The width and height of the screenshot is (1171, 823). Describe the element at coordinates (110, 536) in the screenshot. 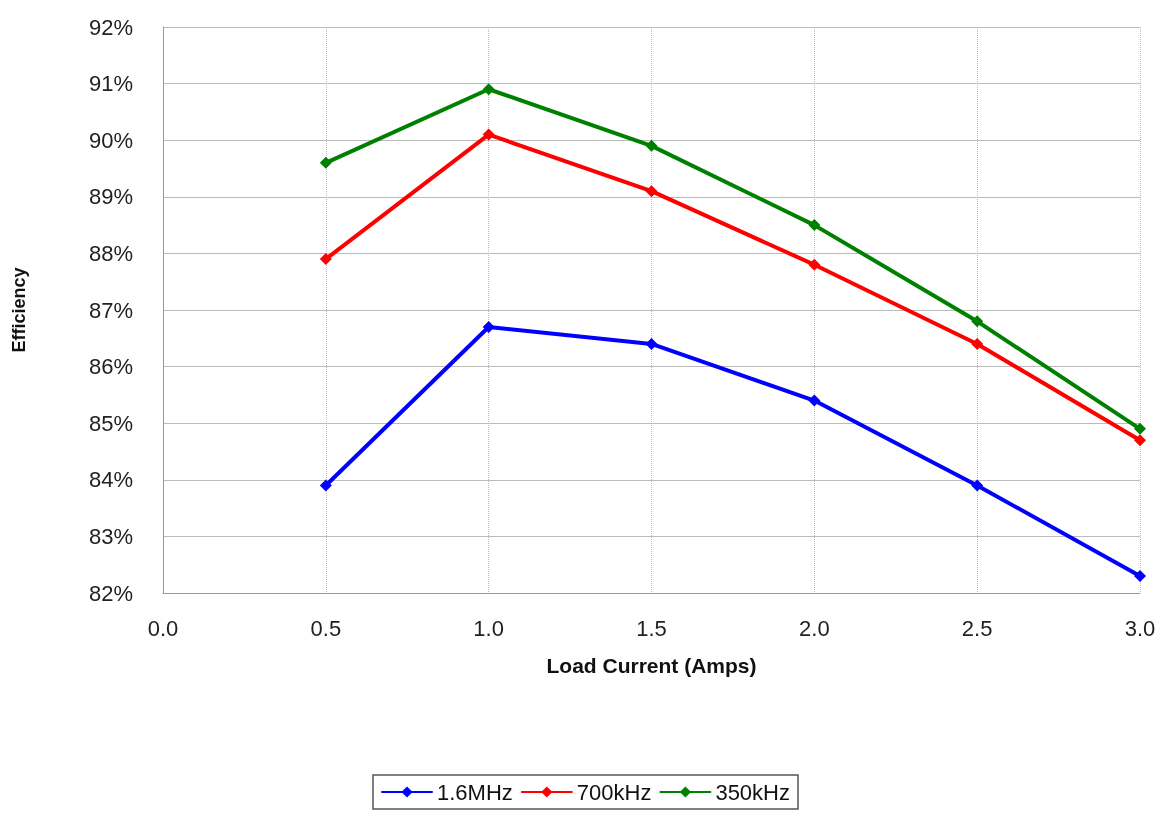

I see `y-tick-label: 83%` at that location.